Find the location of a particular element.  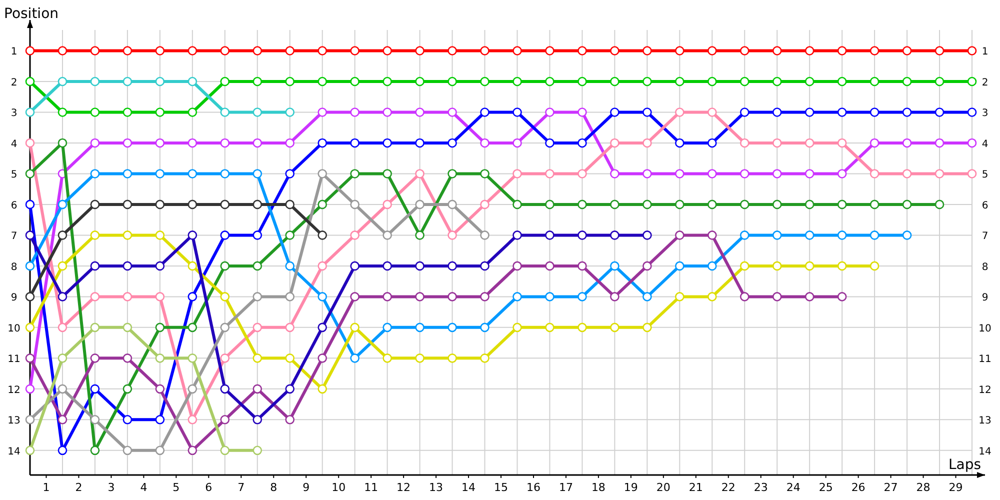

x-tick-label: 11 is located at coordinates (371, 487).